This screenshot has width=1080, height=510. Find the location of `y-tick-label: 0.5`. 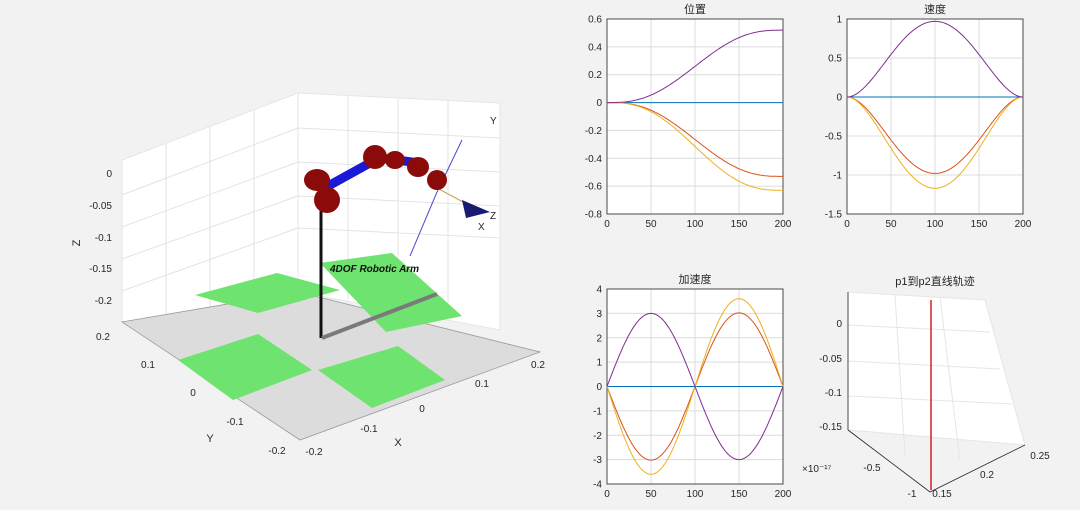

y-tick-label: 0.5 is located at coordinates (835, 59).